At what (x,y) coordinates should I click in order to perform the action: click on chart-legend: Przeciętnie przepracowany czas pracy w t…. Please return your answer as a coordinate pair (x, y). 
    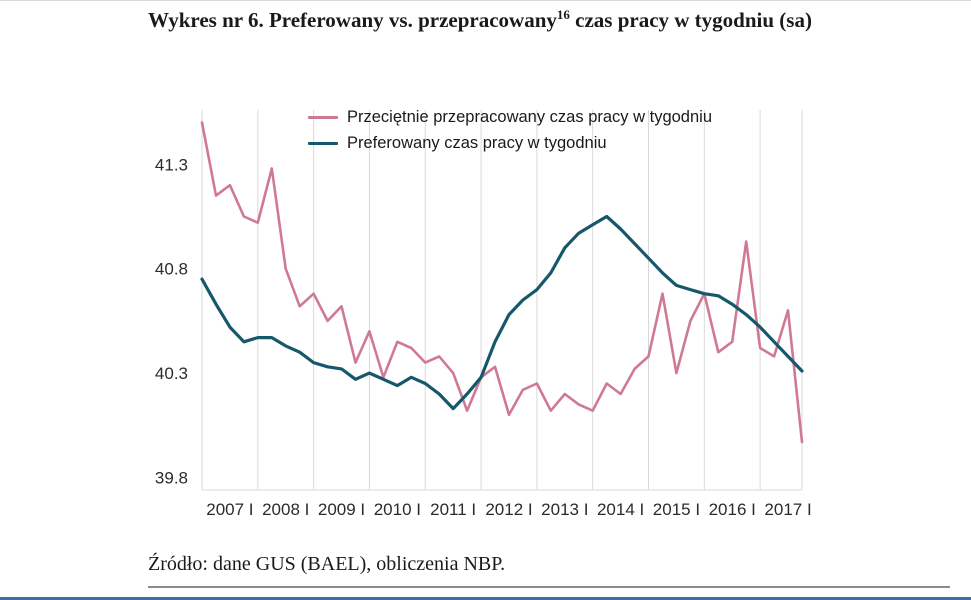
    Looking at the image, I should click on (510, 130).